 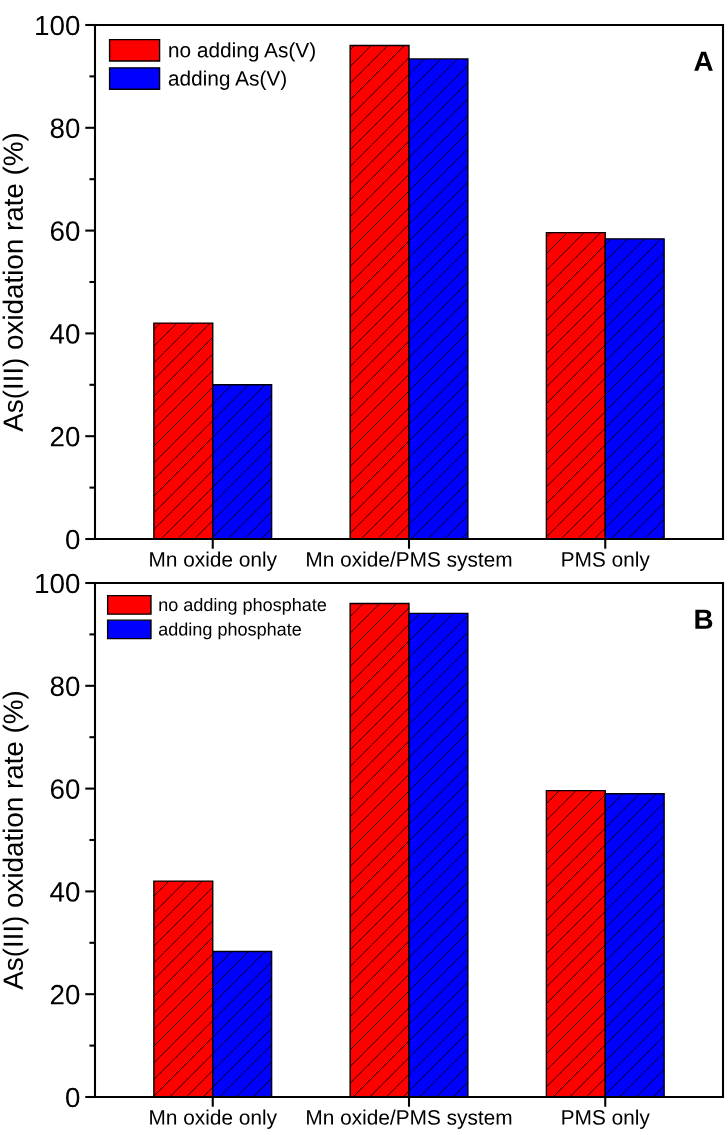 I want to click on annotation: B, so click(x=704, y=619).